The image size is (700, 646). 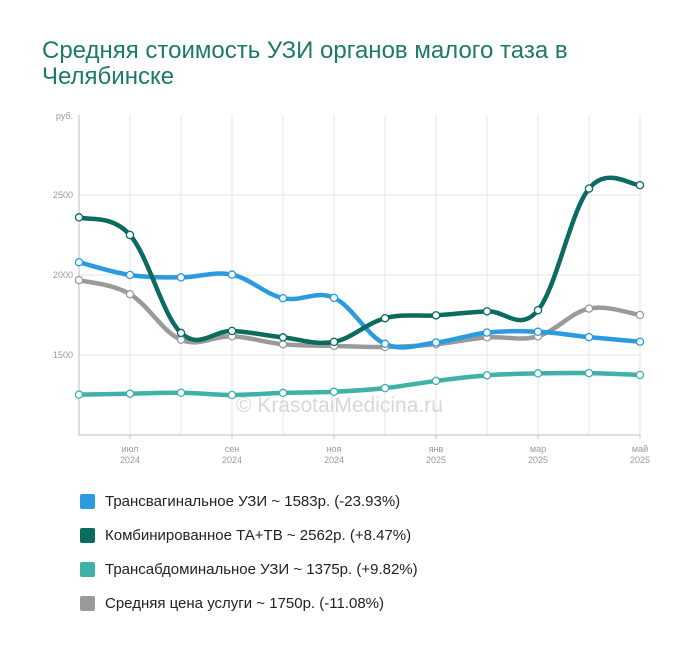 What do you see at coordinates (261, 569) in the screenshot?
I see `legend-label: Трансабдоминальное УЗИ ~ 1375р. (+9.82%)` at bounding box center [261, 569].